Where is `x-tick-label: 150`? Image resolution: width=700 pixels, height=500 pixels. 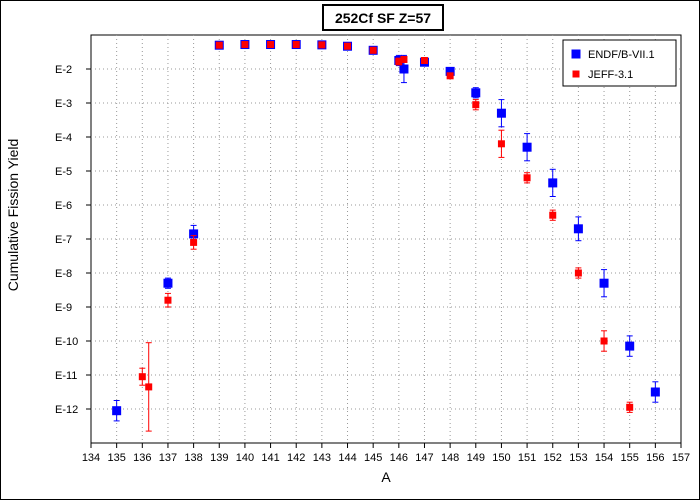
x-tick-label: 150 is located at coordinates (501, 458).